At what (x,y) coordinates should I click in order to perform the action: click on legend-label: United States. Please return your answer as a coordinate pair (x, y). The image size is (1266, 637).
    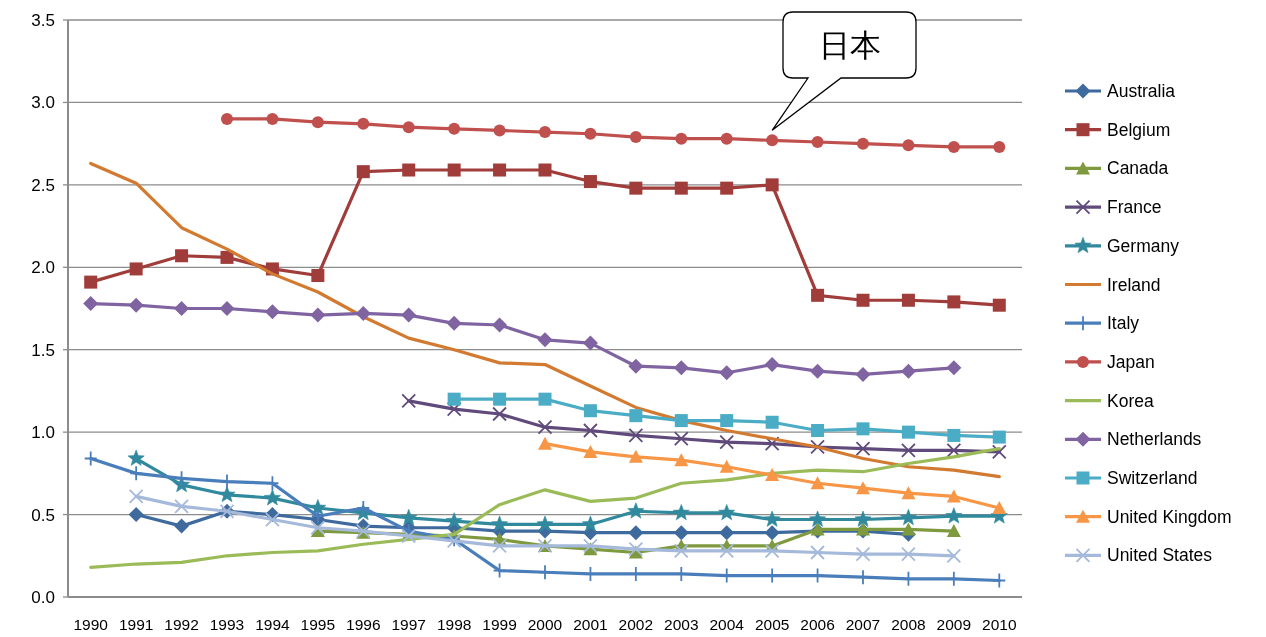
    Looking at the image, I should click on (1160, 555).